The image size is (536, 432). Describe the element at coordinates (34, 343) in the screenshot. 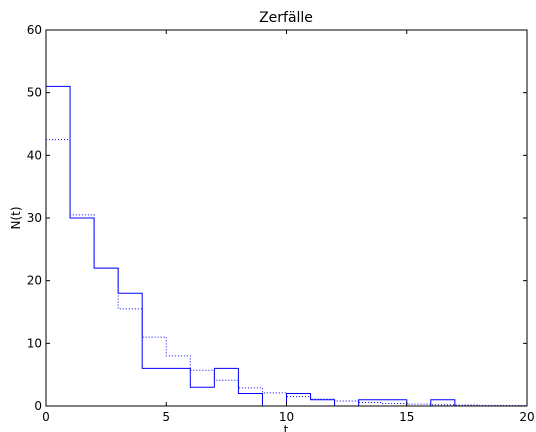

I see `y-tick-label: 10` at that location.